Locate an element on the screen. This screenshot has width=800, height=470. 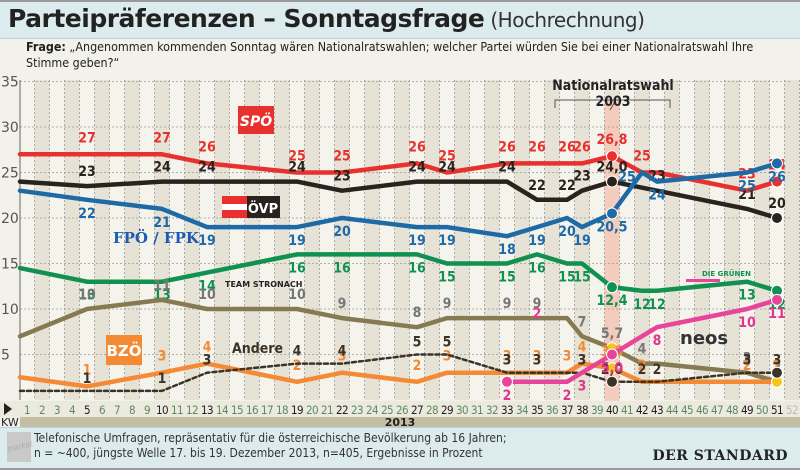
data-label: 16 is located at coordinates (342, 268).